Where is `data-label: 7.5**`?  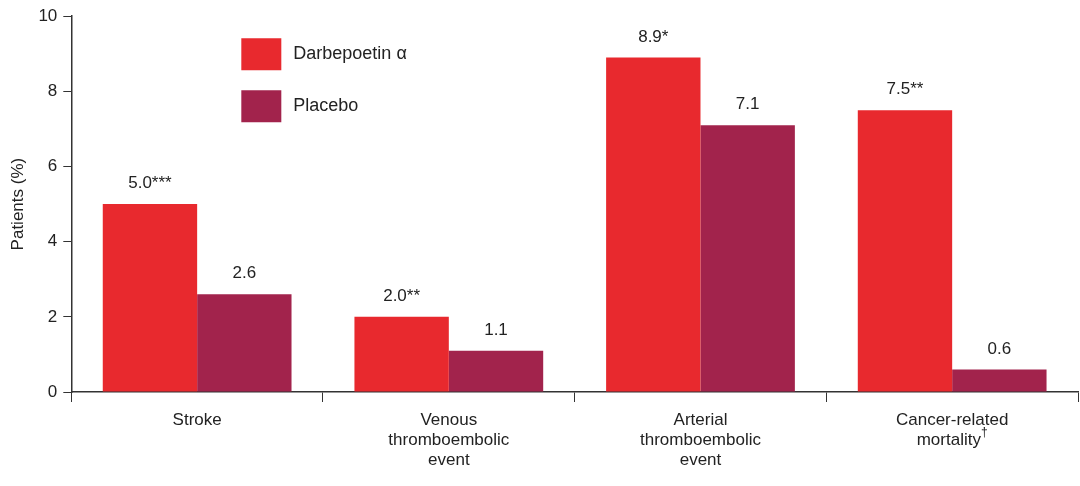
data-label: 7.5** is located at coordinates (905, 89).